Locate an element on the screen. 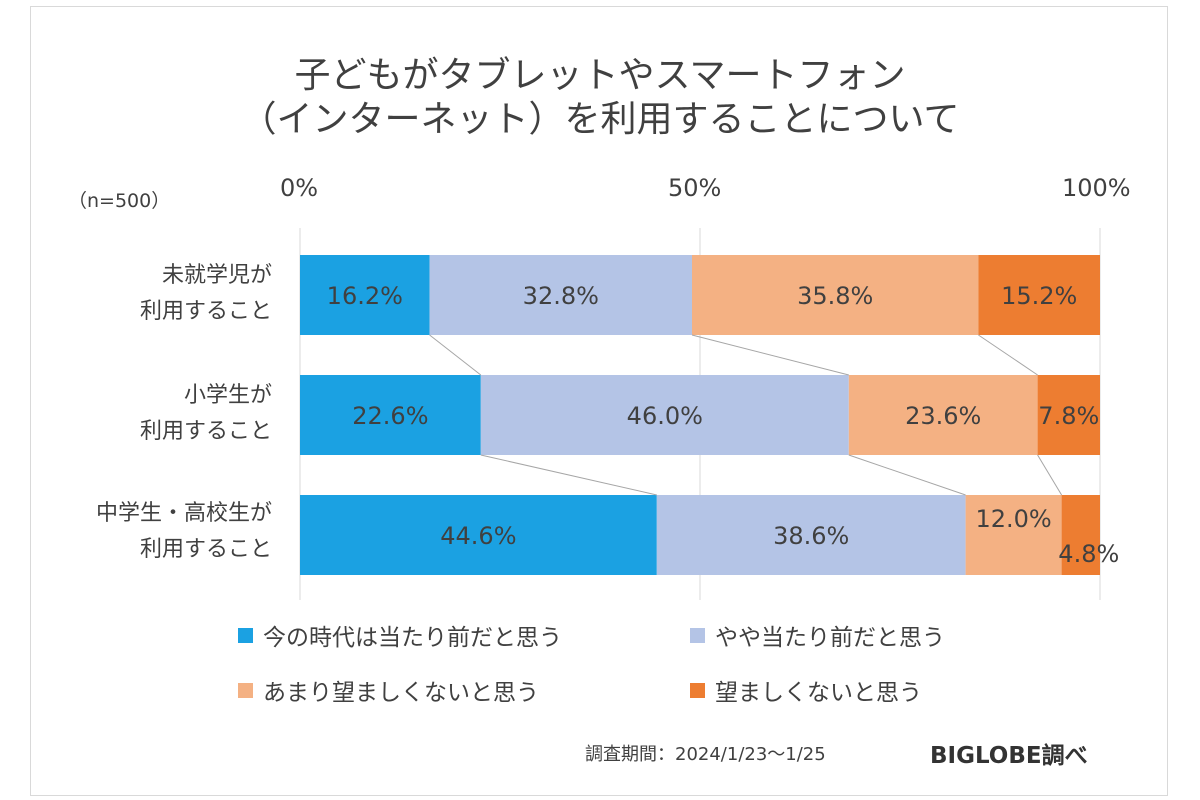 The image size is (1200, 800). bar-segment-s1-c1 is located at coordinates (365, 295).